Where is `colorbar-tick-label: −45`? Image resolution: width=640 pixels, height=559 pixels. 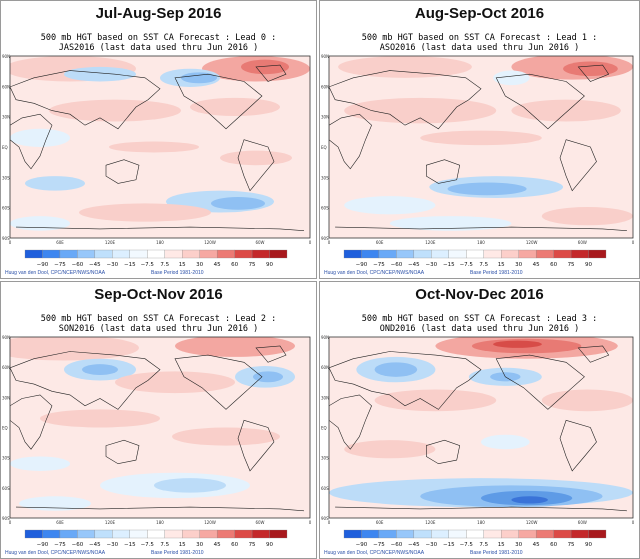
colorbar-tick-label: −45 is located at coordinates (414, 545).